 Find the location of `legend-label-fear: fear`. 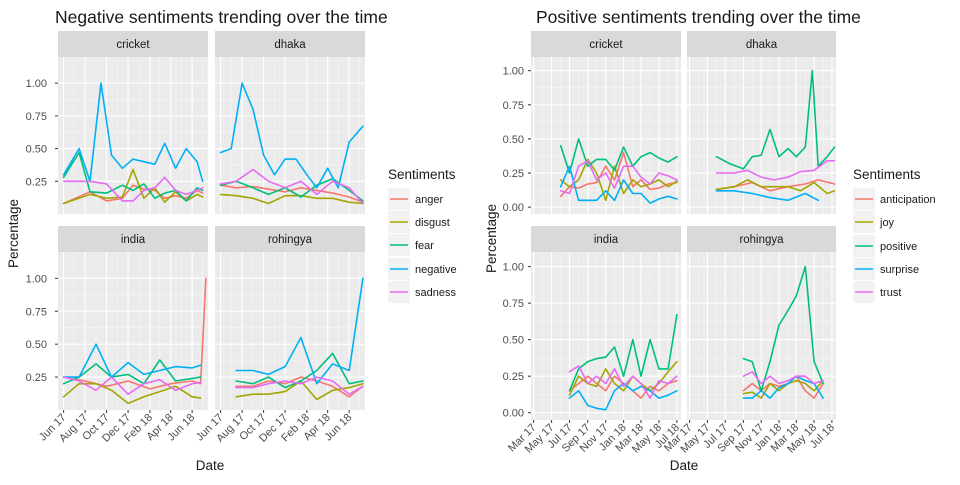

legend-label-fear: fear is located at coordinates (424, 246).